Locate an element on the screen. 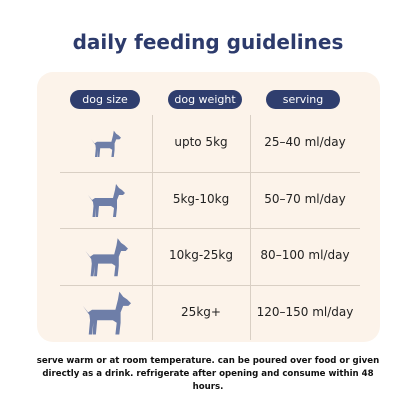 This screenshot has height=416, width=416. serving-cell: 50–70 ml/day is located at coordinates (305, 198).